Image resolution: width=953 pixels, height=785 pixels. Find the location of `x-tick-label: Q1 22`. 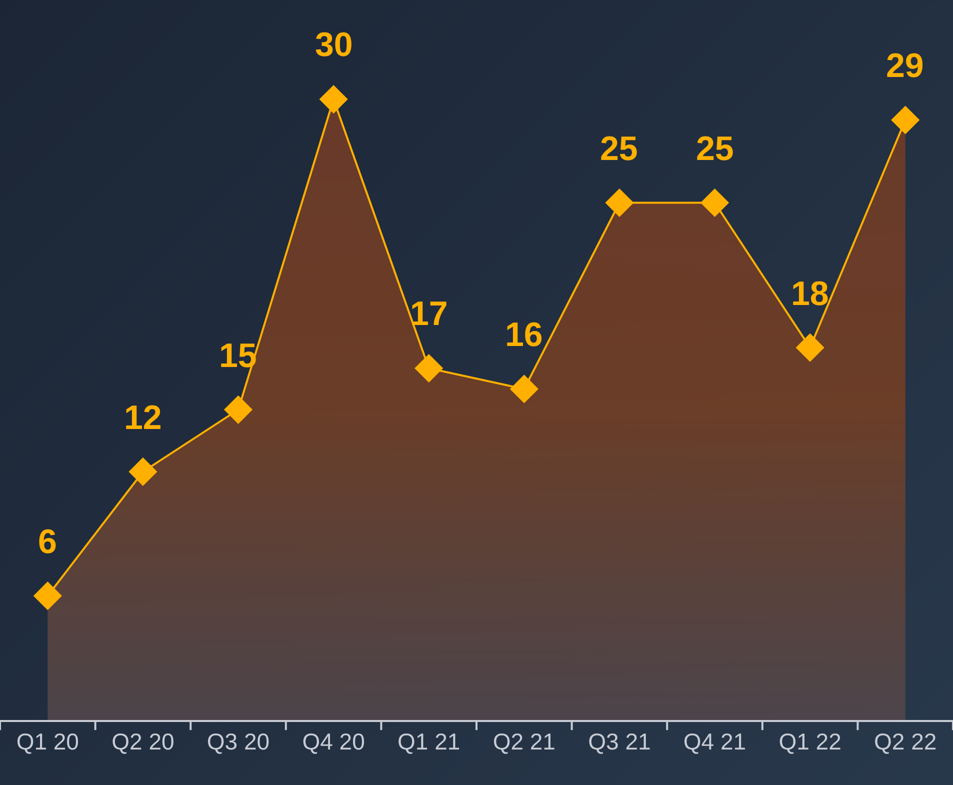

x-tick-label: Q1 22 is located at coordinates (810, 741).